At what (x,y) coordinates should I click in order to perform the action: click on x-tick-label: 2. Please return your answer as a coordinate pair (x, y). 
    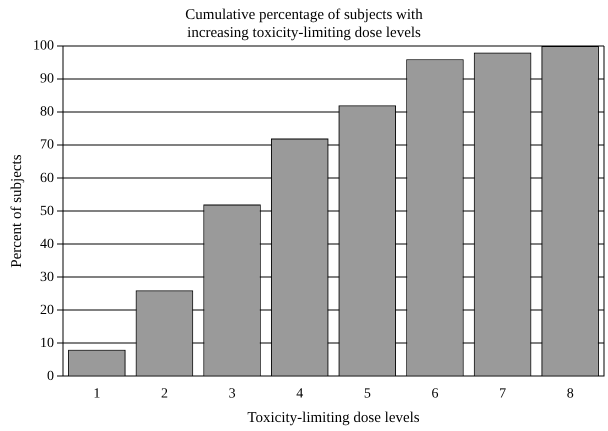
    Looking at the image, I should click on (164, 394).